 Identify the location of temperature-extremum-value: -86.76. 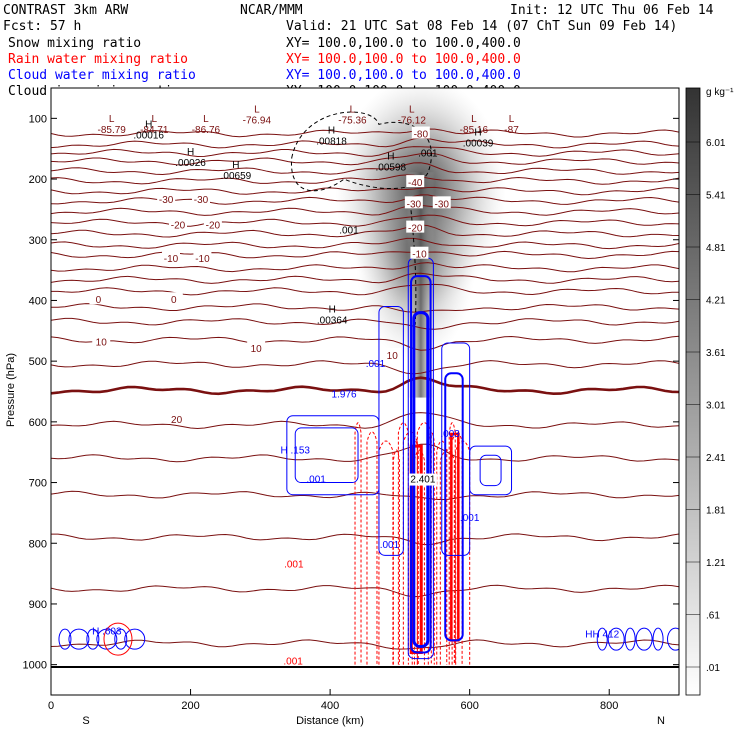
(206, 130).